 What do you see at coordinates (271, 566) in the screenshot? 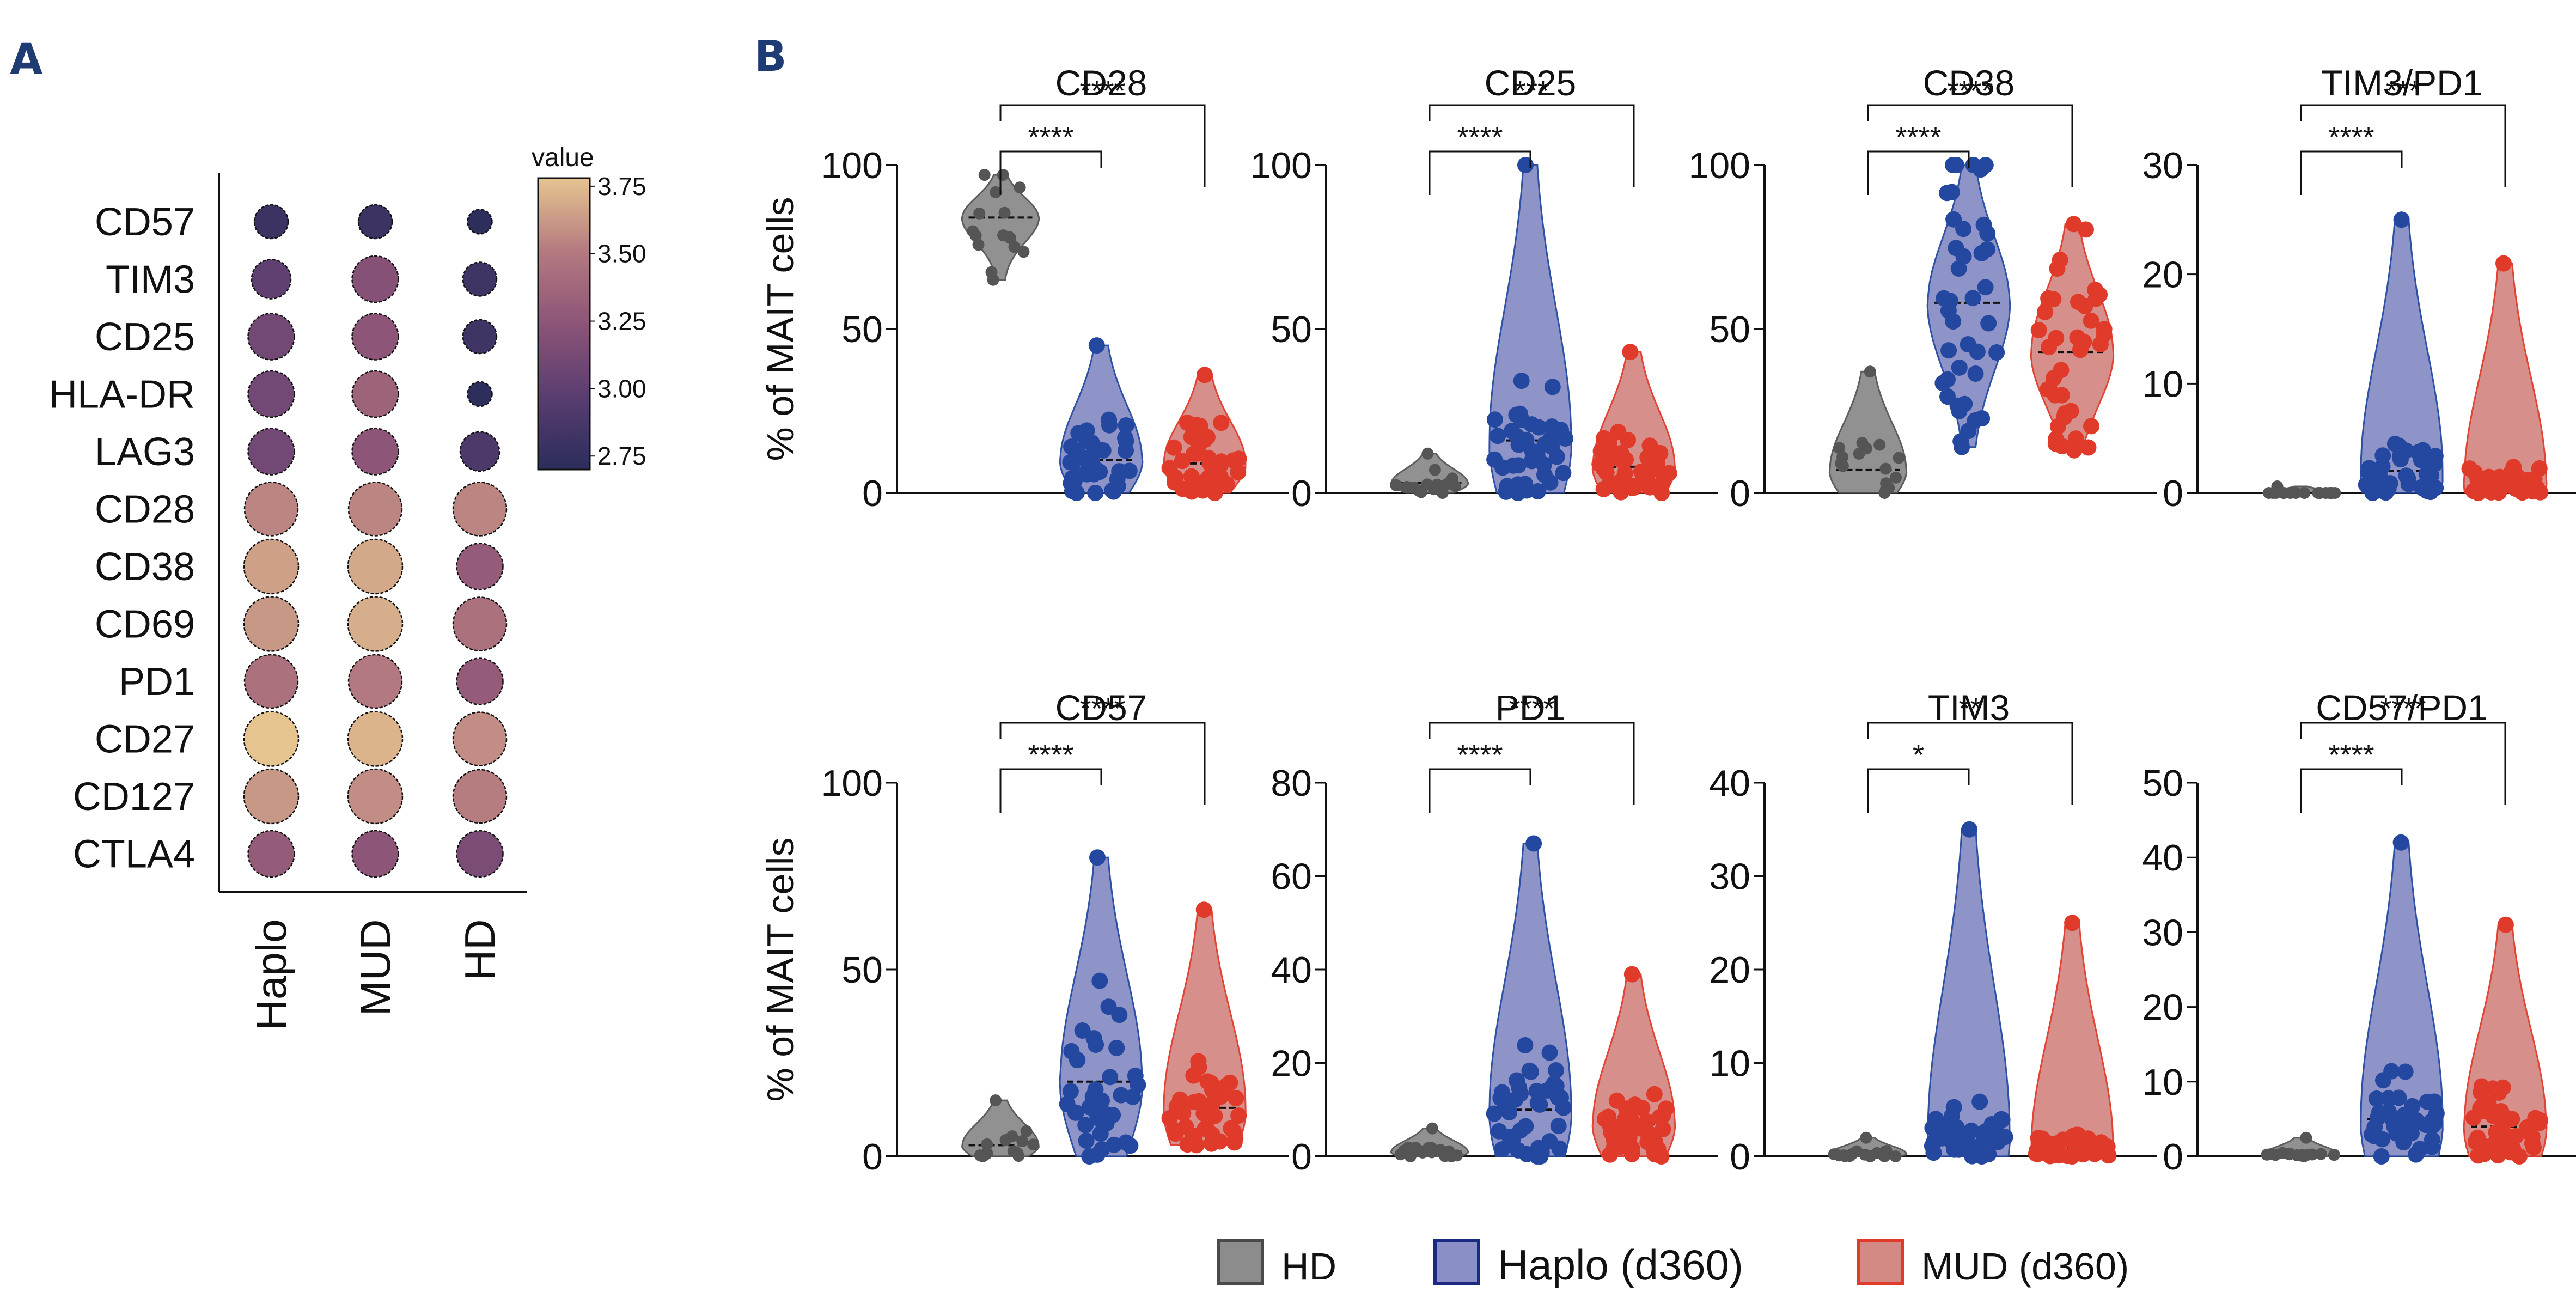
I see `dot-cd38-haplo` at bounding box center [271, 566].